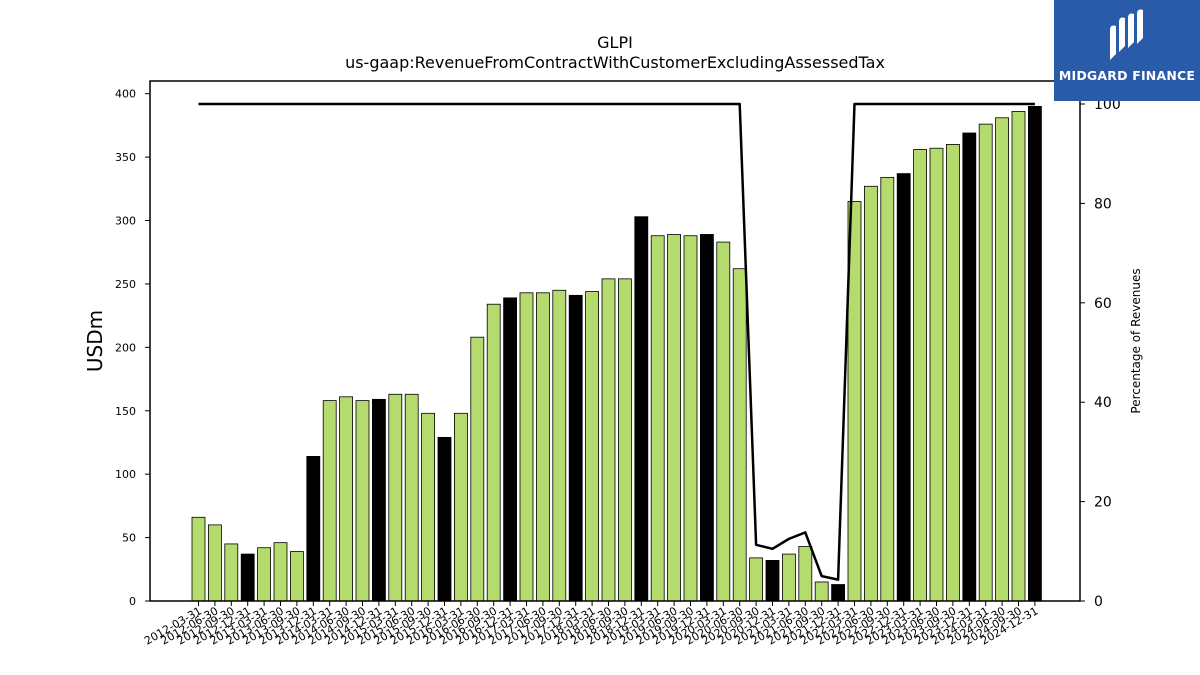  What do you see at coordinates (129, 538) in the screenshot?
I see `y-tick-label: 50` at bounding box center [129, 538].